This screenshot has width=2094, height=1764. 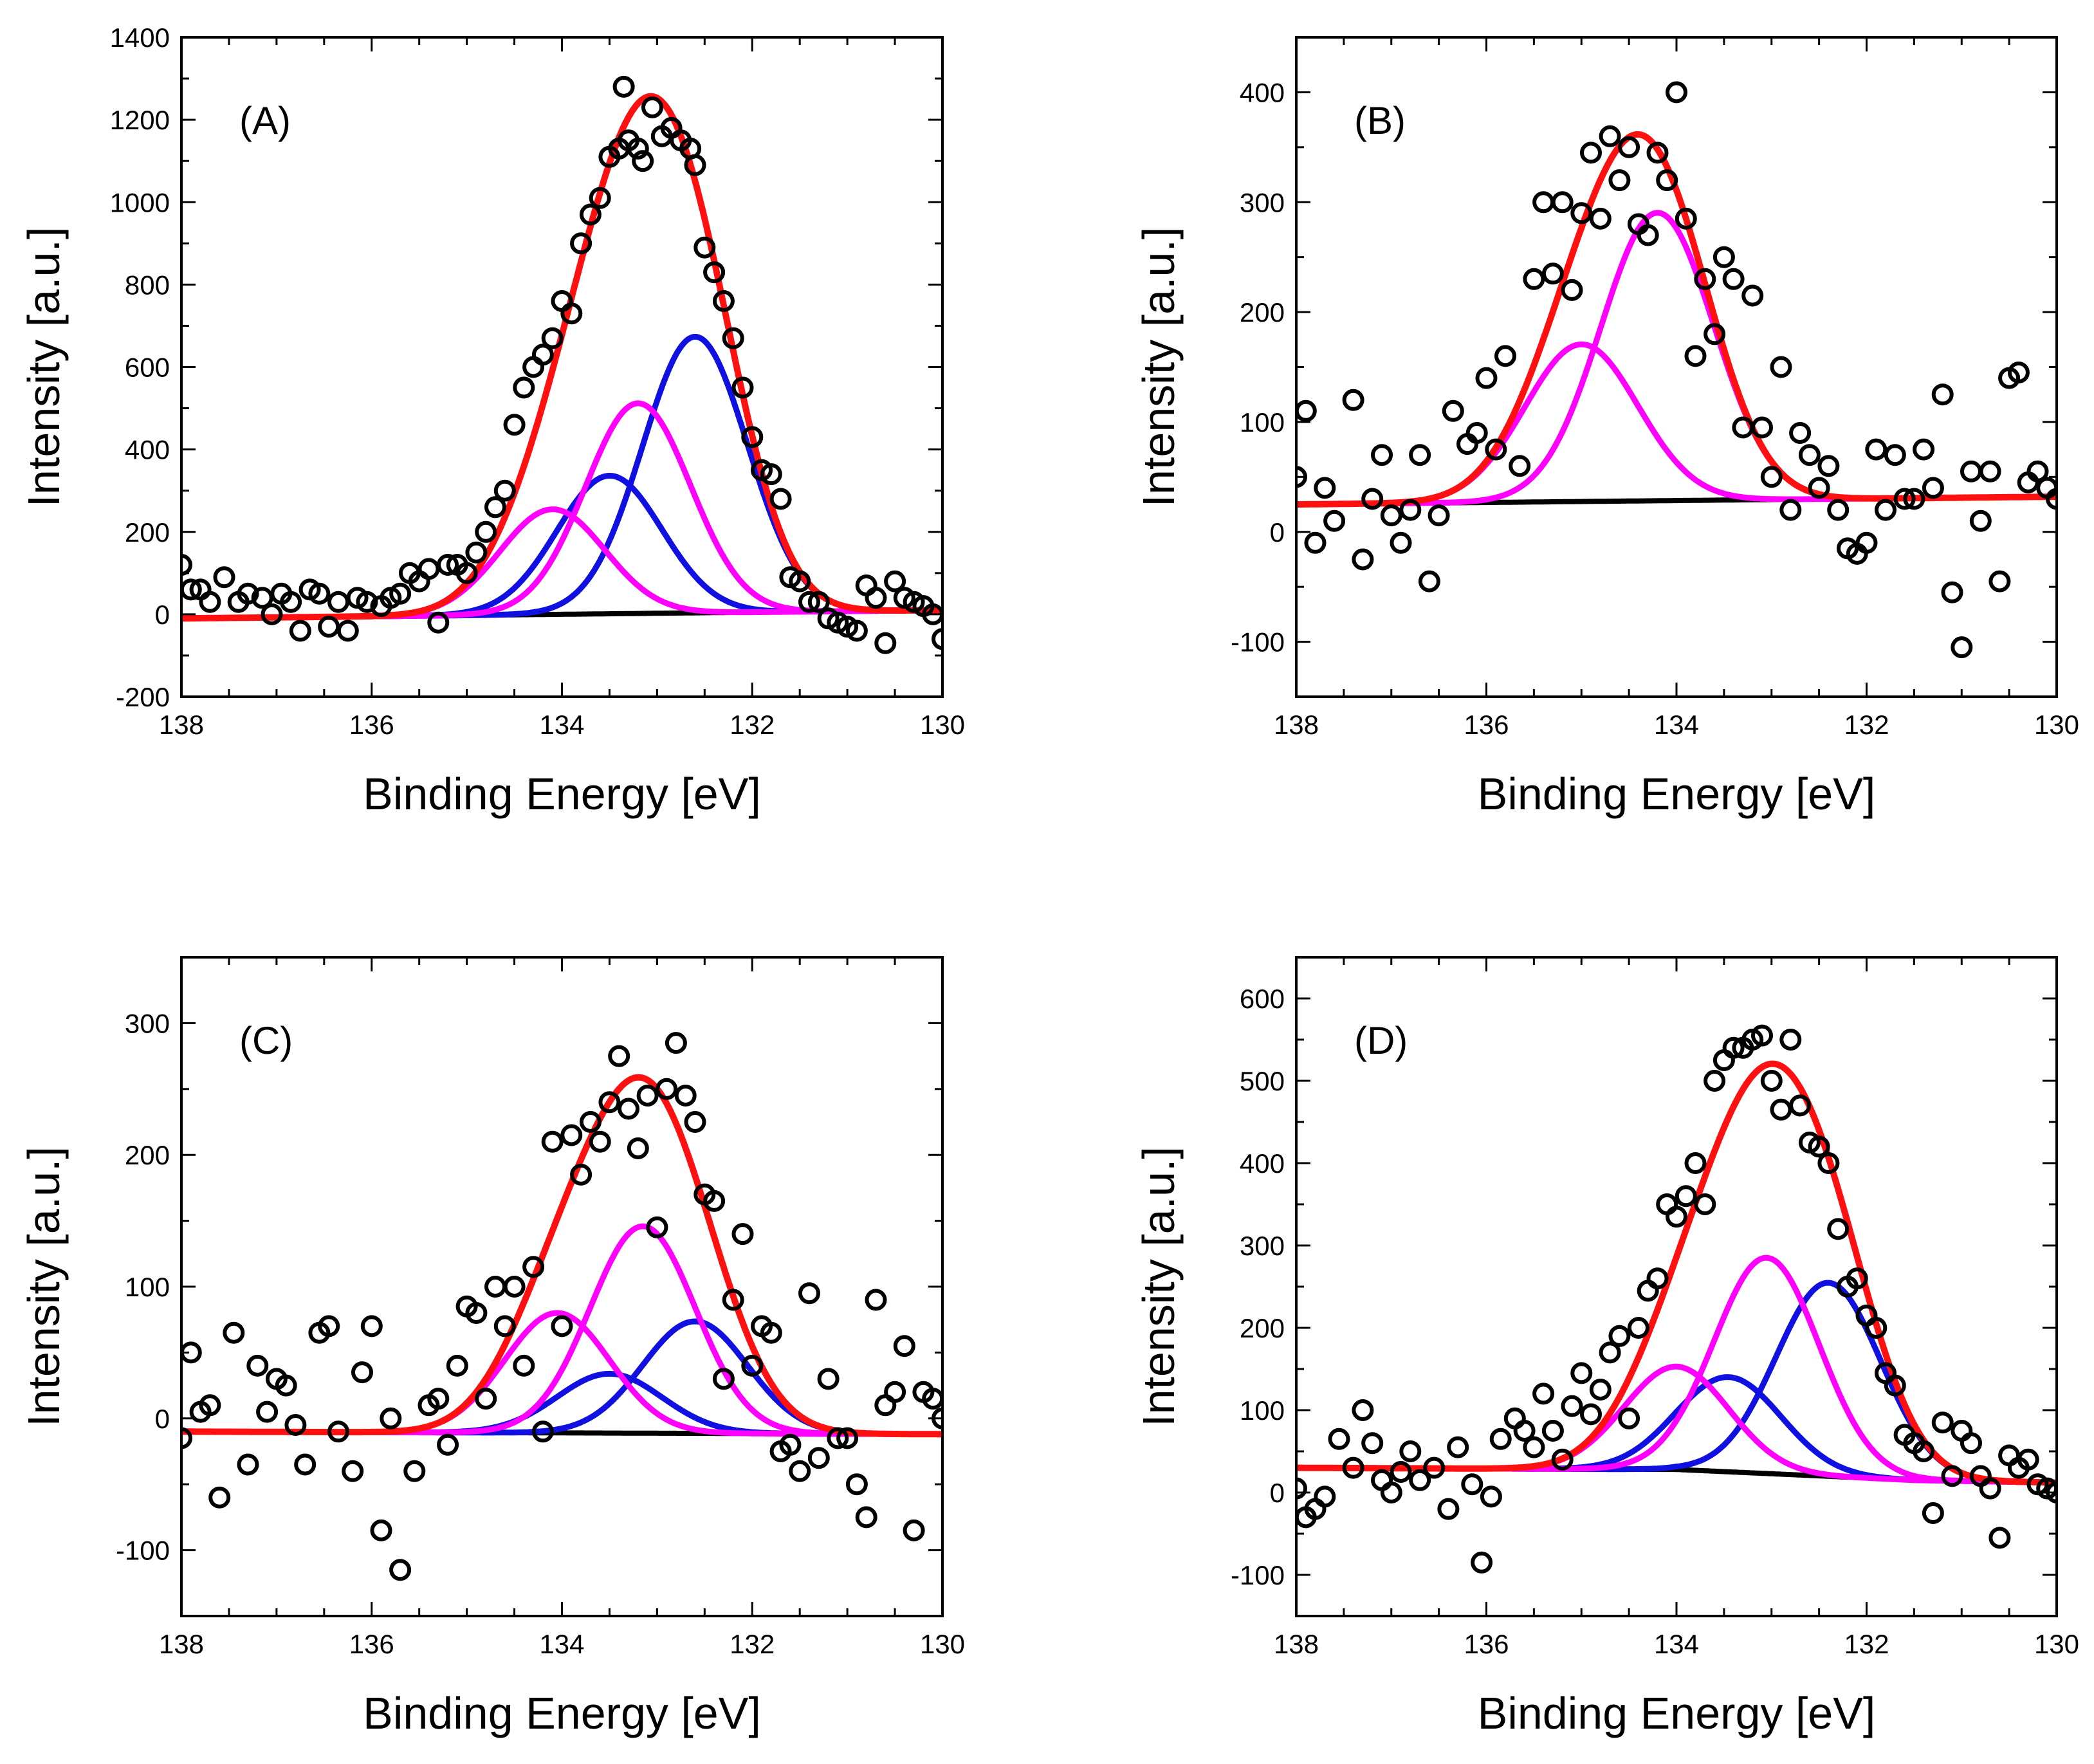 What do you see at coordinates (181, 1644) in the screenshot?
I see `x-tick-label: 138` at bounding box center [181, 1644].